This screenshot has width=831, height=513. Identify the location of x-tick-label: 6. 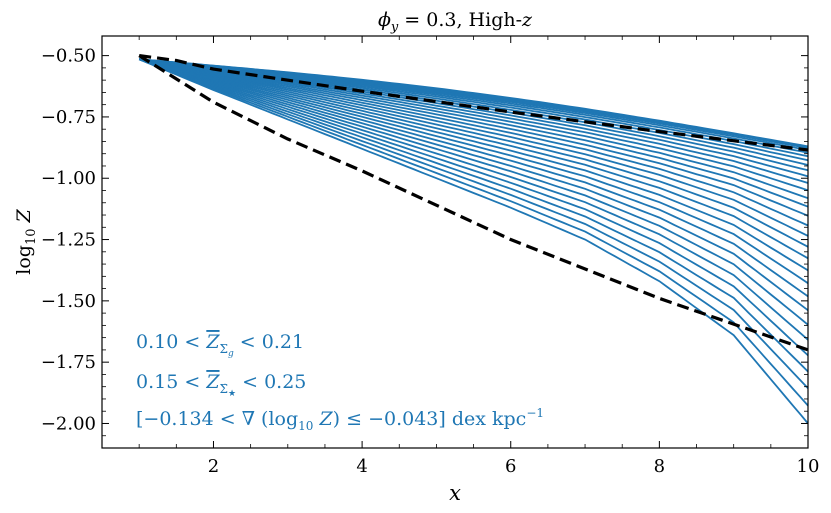
(510, 466).